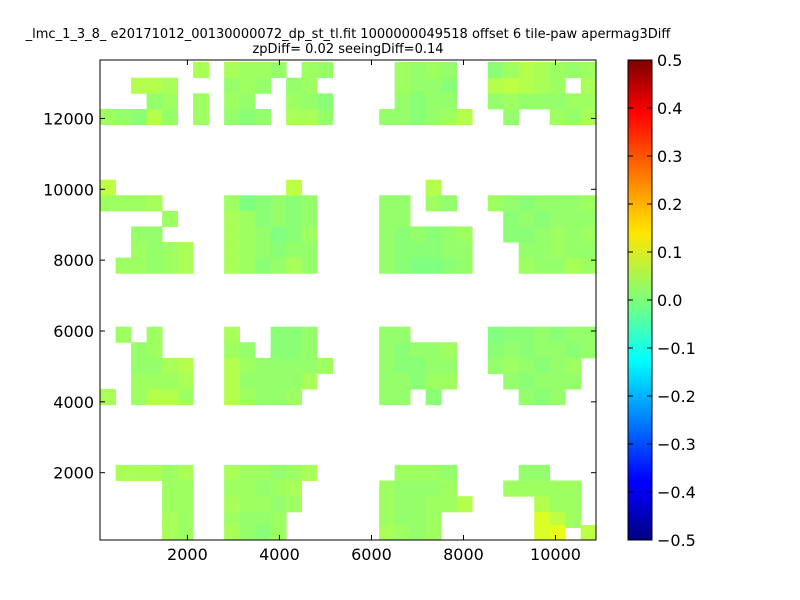  Describe the element at coordinates (371, 554) in the screenshot. I see `x-tick-label: 6000` at that location.